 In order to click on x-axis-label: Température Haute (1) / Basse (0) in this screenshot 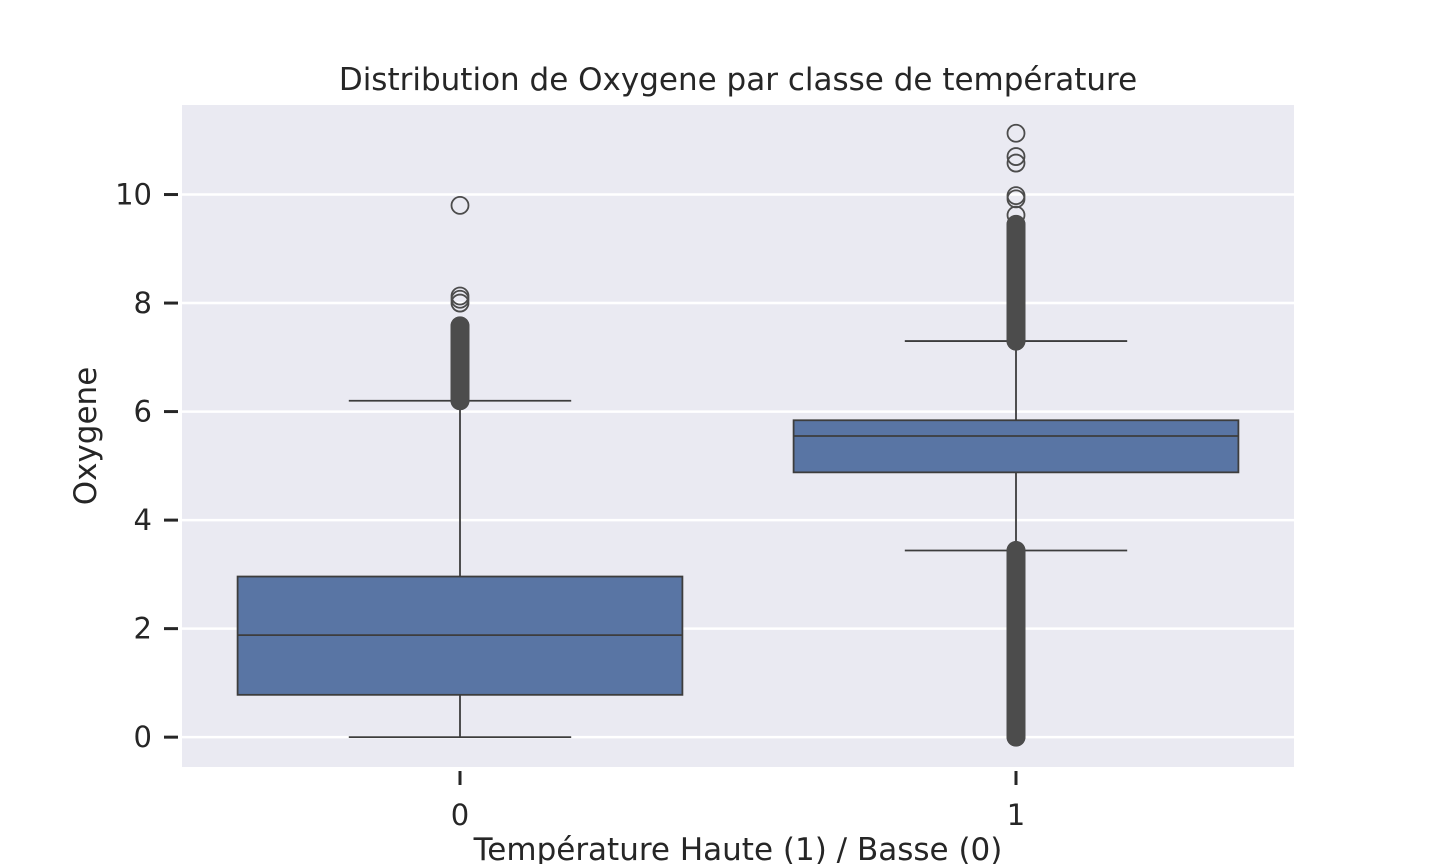, I will do `click(738, 848)`.